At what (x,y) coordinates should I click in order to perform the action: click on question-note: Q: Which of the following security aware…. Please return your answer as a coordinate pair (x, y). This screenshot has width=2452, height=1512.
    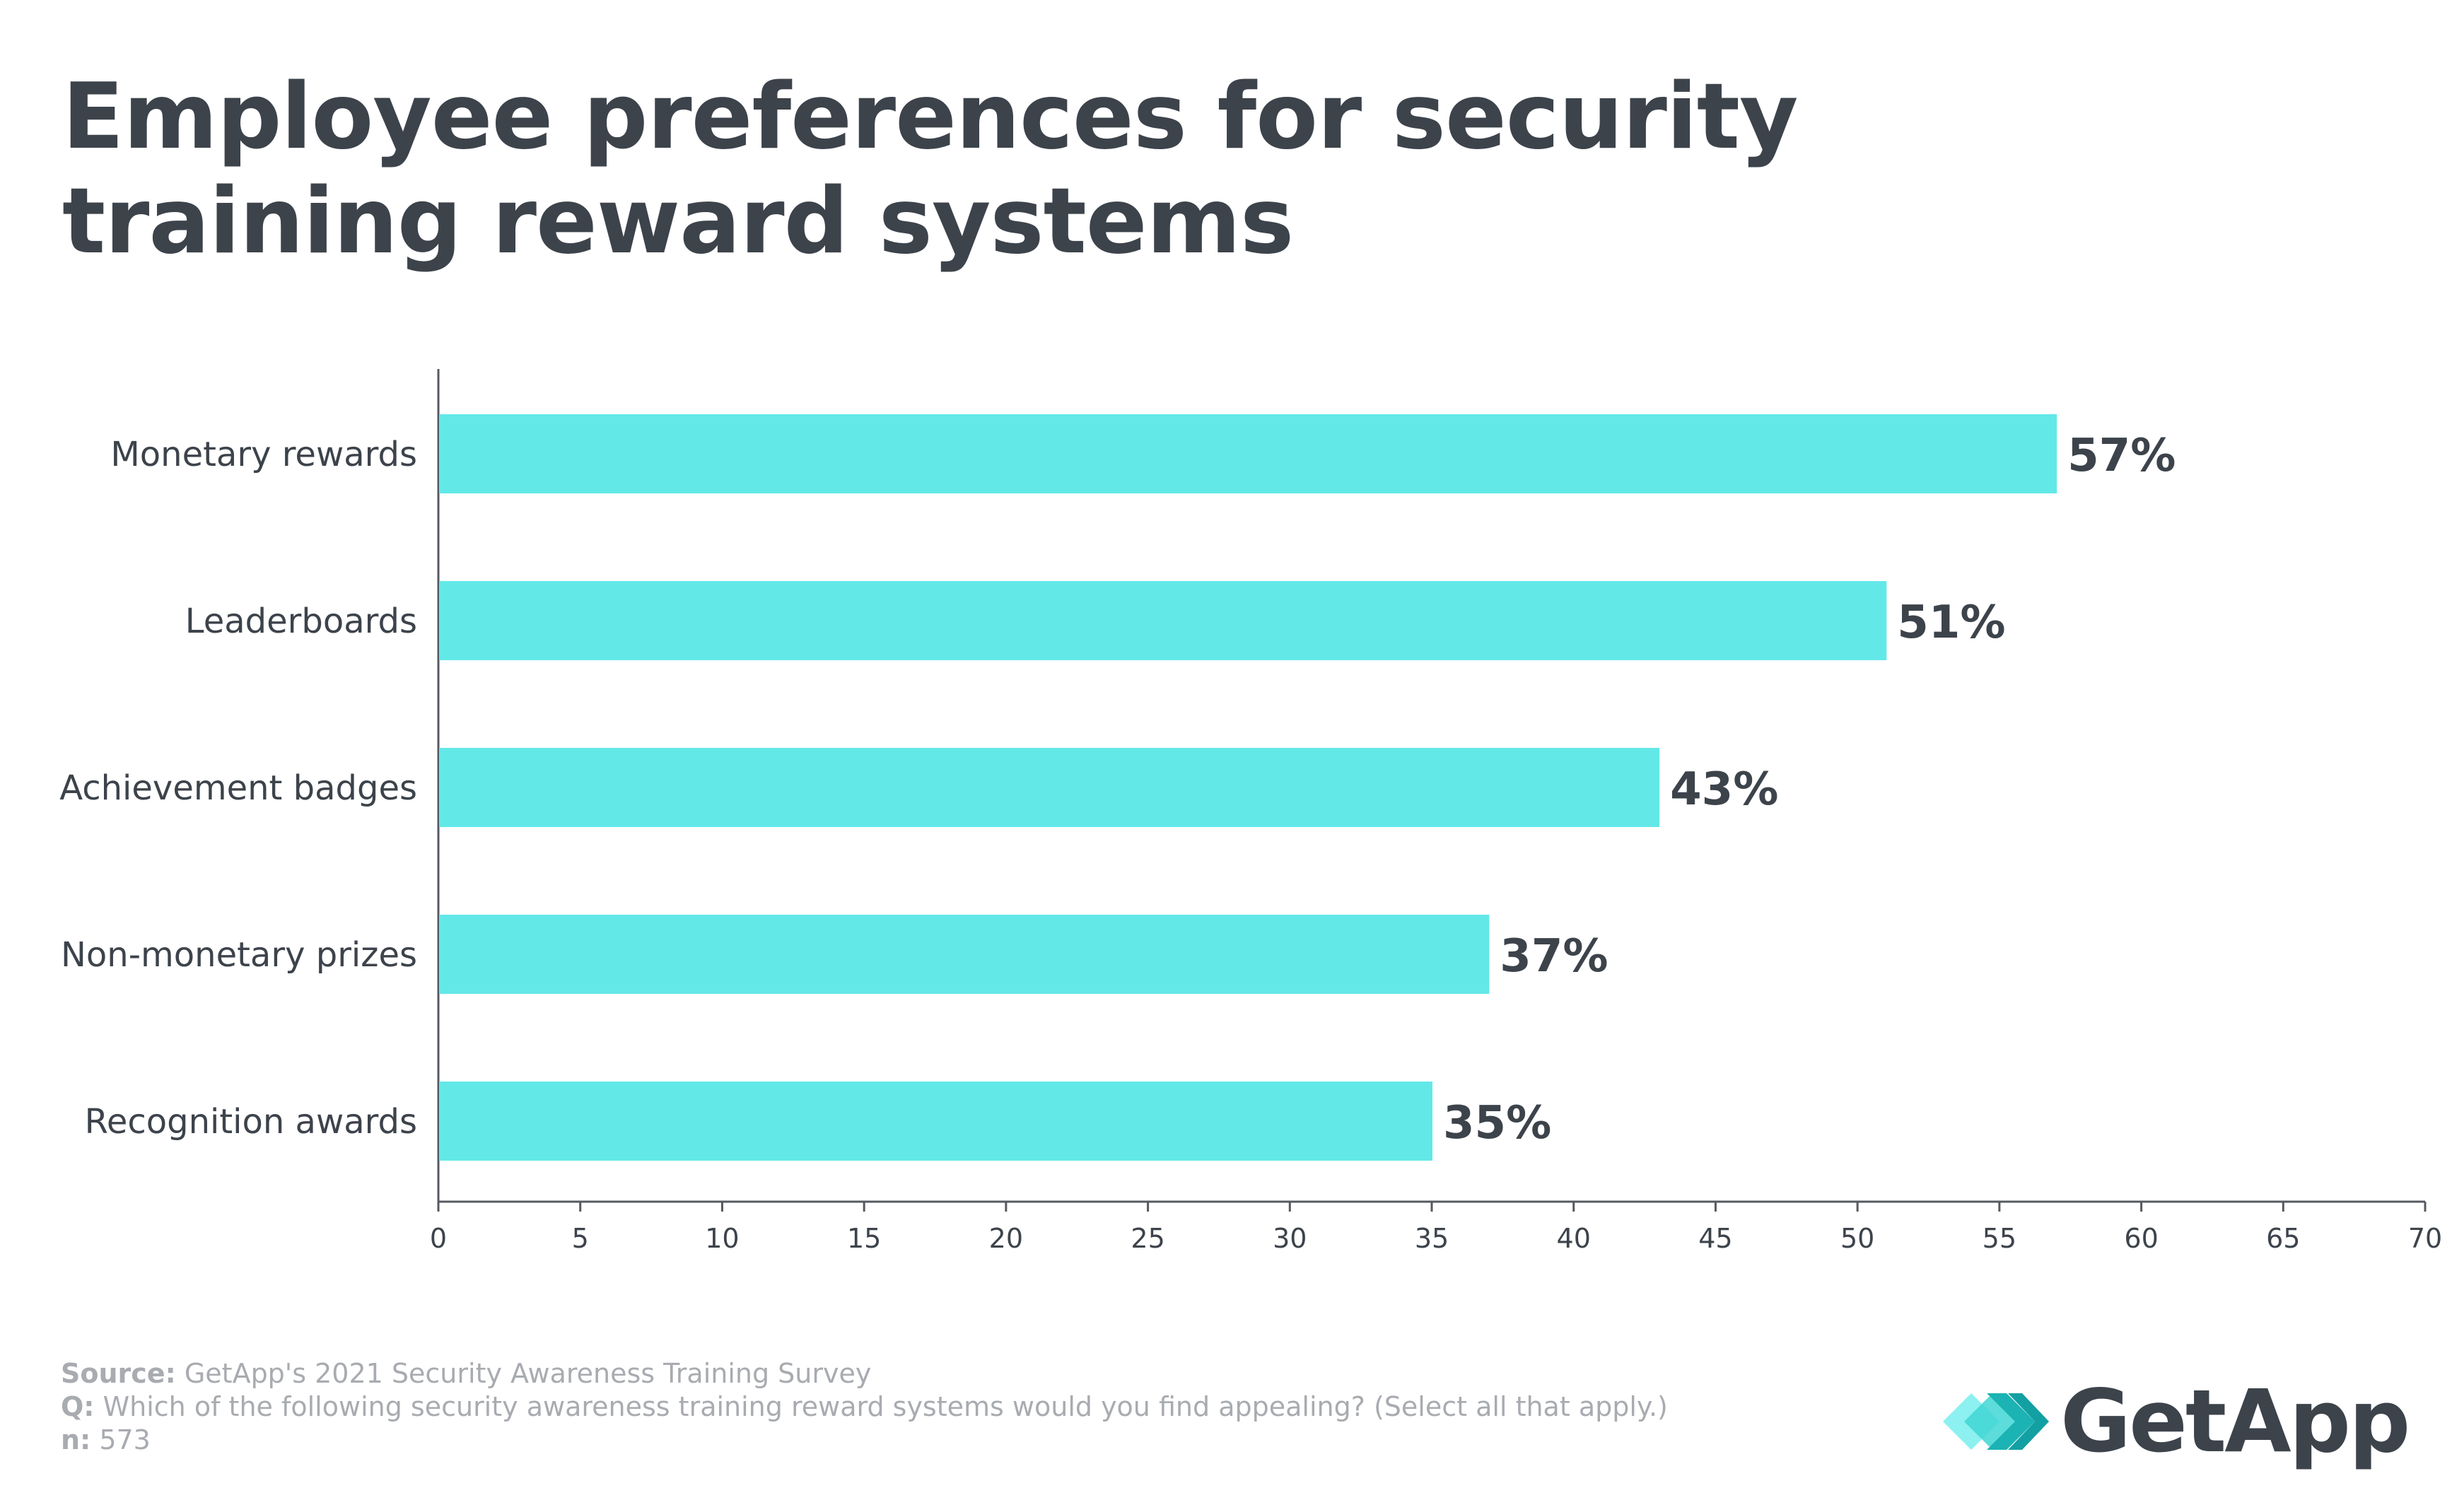
    Looking at the image, I should click on (864, 1407).